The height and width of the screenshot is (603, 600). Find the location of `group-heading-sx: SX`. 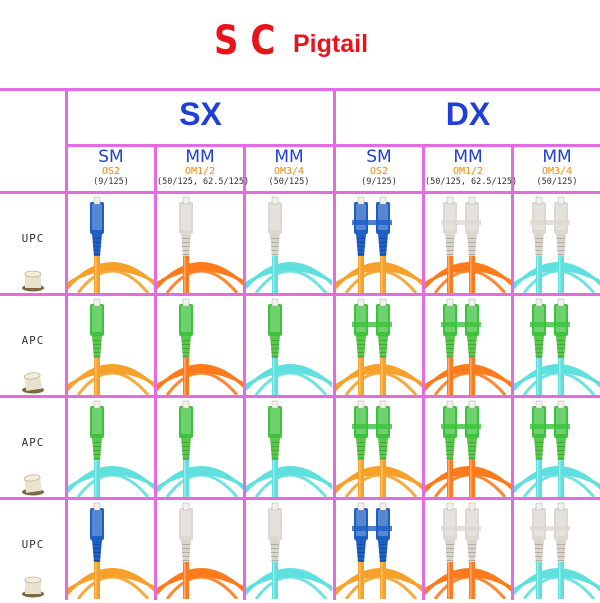

group-heading-sx: SX is located at coordinates (200, 114).